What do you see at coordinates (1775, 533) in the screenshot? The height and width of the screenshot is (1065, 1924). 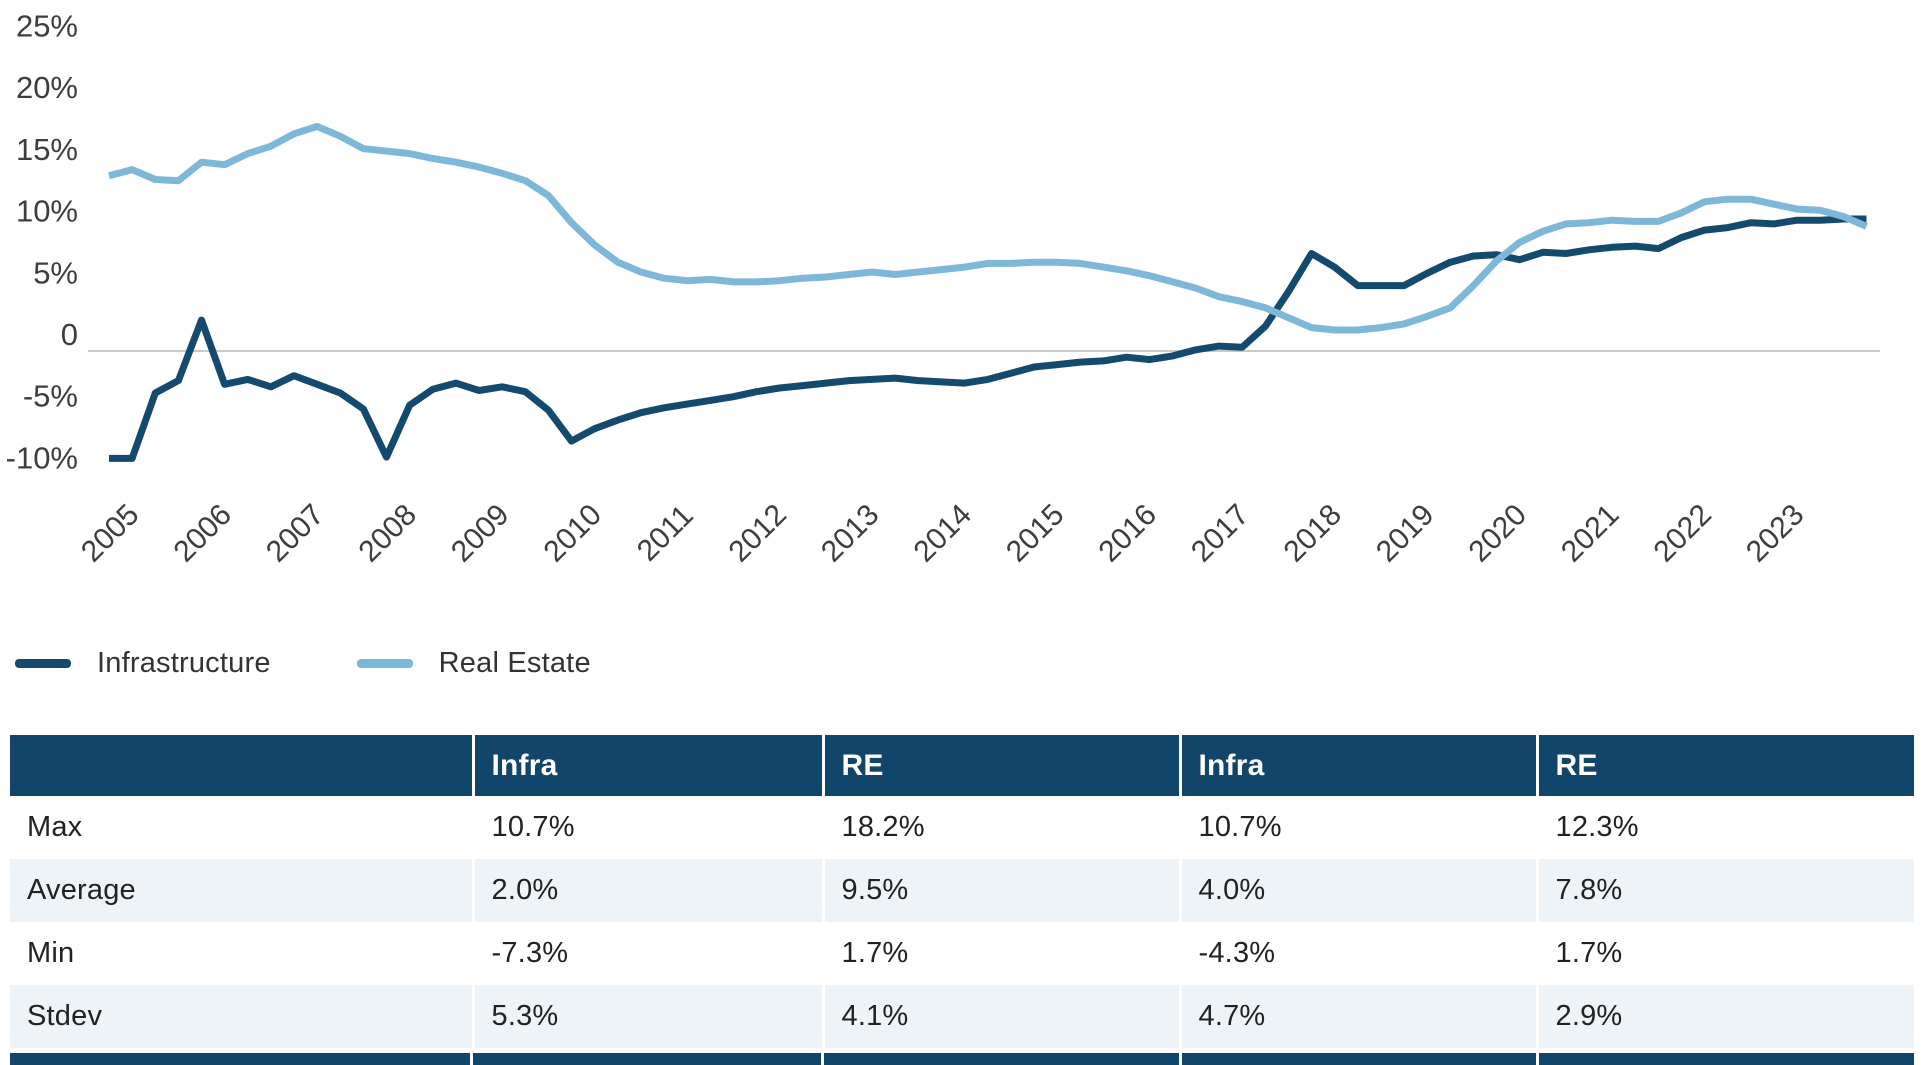 I see `x-axis-label: 2023` at bounding box center [1775, 533].